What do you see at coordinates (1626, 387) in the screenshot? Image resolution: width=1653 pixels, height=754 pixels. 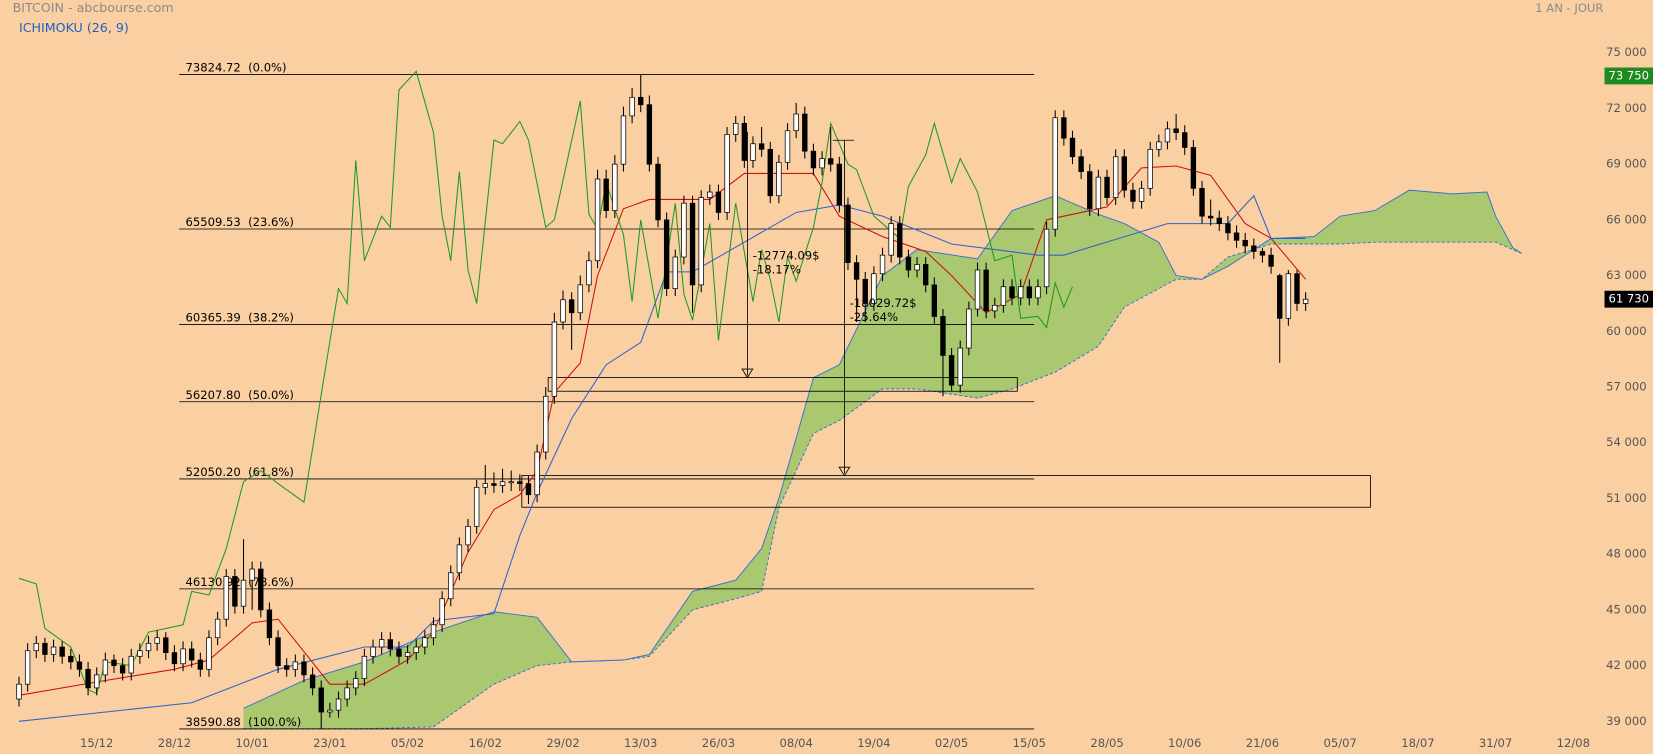 I see `y-tick-label: 57 000` at bounding box center [1626, 387].